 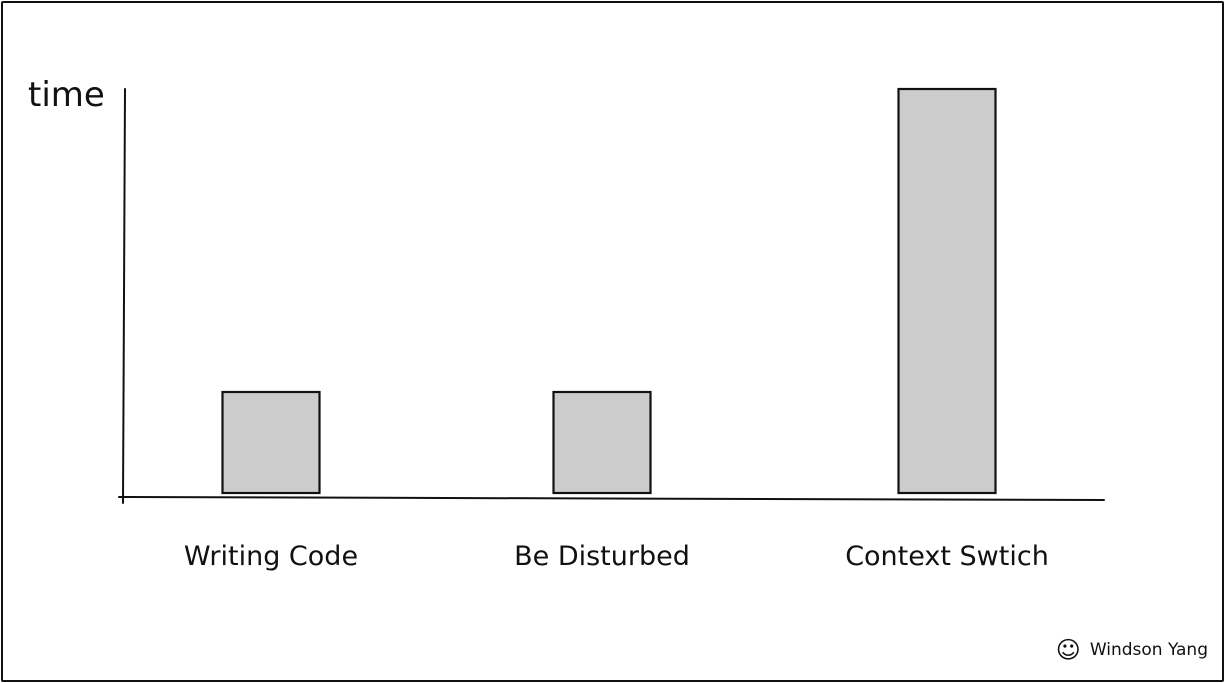 What do you see at coordinates (611, 498) in the screenshot?
I see `x-axis` at bounding box center [611, 498].